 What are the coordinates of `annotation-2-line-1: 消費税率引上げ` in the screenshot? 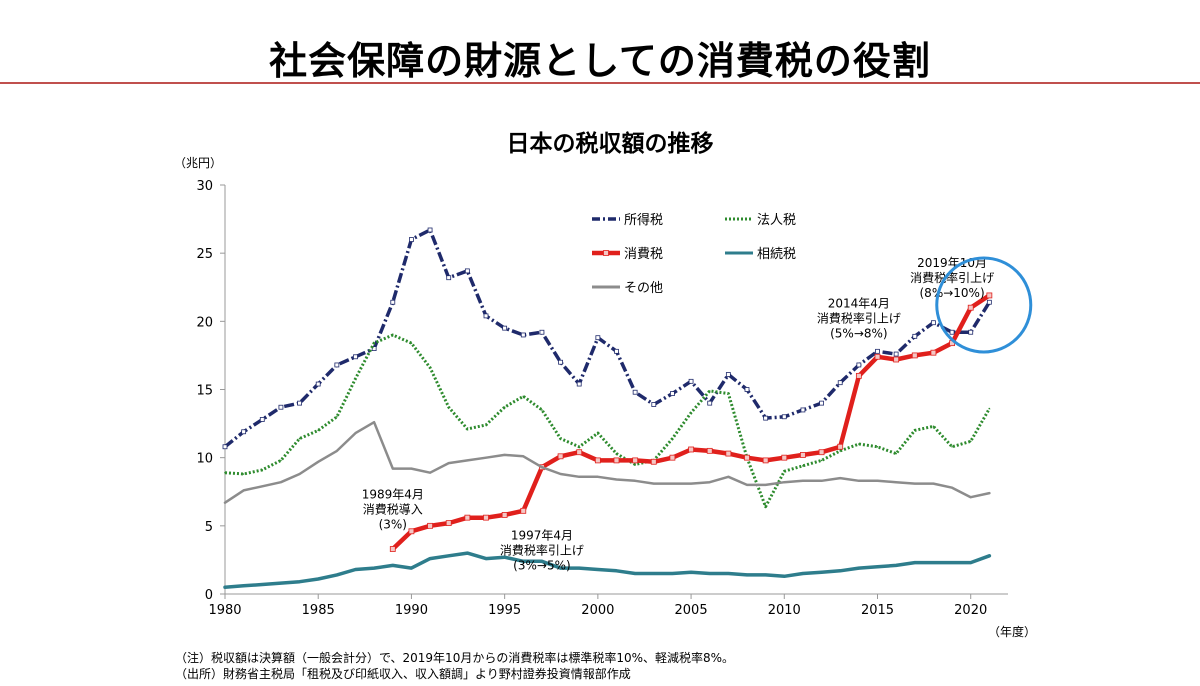 It's located at (859, 318).